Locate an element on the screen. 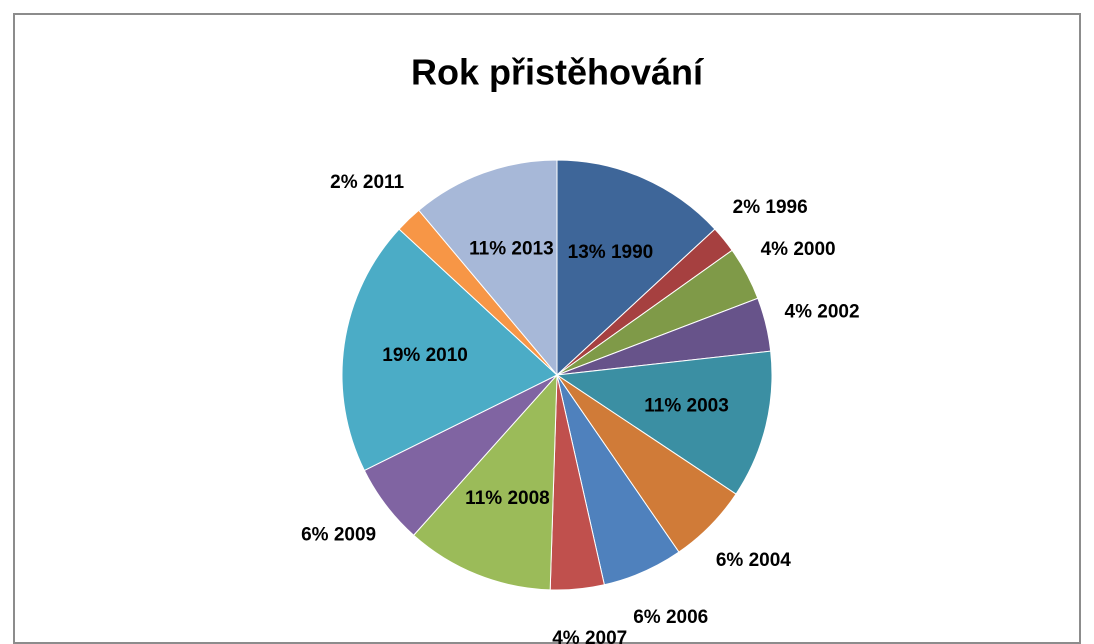 The image size is (1094, 644). category-label: 2010 is located at coordinates (447, 355).